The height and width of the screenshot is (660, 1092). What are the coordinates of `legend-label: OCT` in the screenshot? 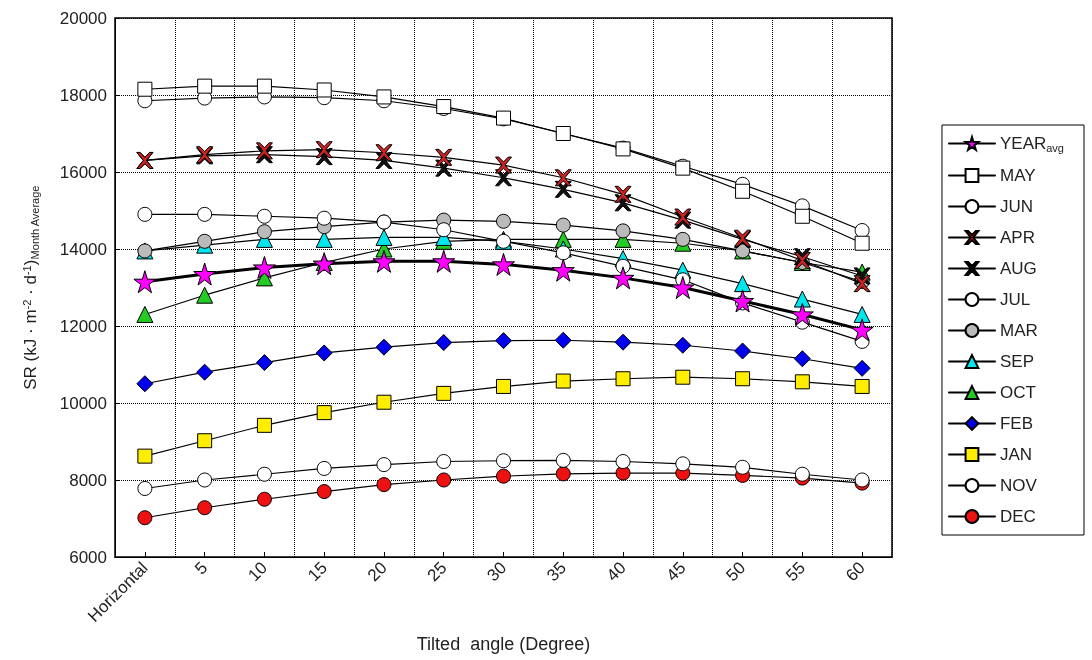 It's located at (1017, 392).